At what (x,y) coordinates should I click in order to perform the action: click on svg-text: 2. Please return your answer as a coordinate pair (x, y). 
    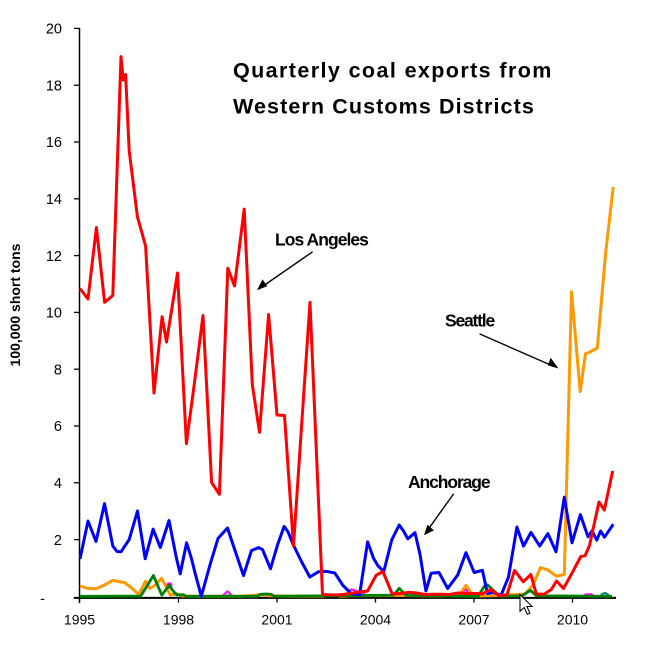
    Looking at the image, I should click on (58, 541).